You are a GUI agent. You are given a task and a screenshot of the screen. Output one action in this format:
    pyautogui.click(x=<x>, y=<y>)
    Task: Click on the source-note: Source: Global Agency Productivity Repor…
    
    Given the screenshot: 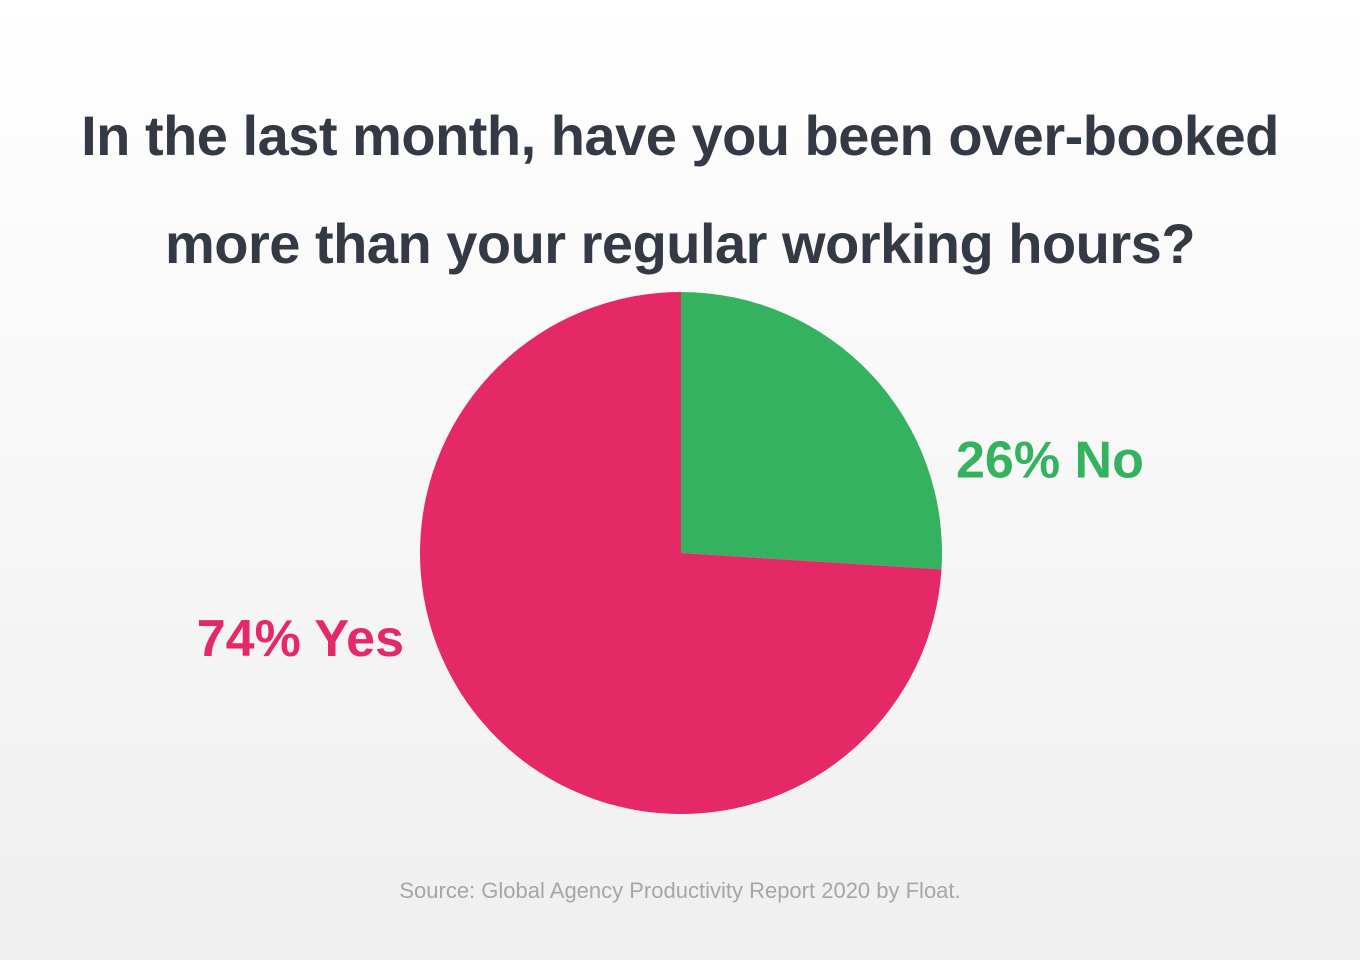 What is the action you would take?
    pyautogui.click(x=680, y=890)
    